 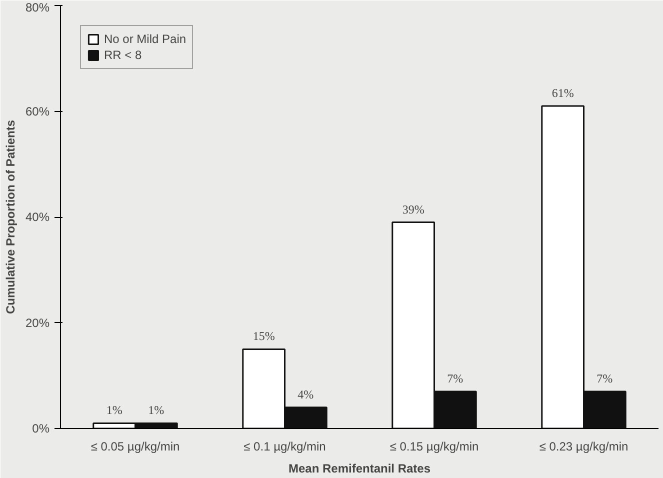 I want to click on x-tick-label: ≤ 0.05 µg/kg/min, so click(x=135, y=447).